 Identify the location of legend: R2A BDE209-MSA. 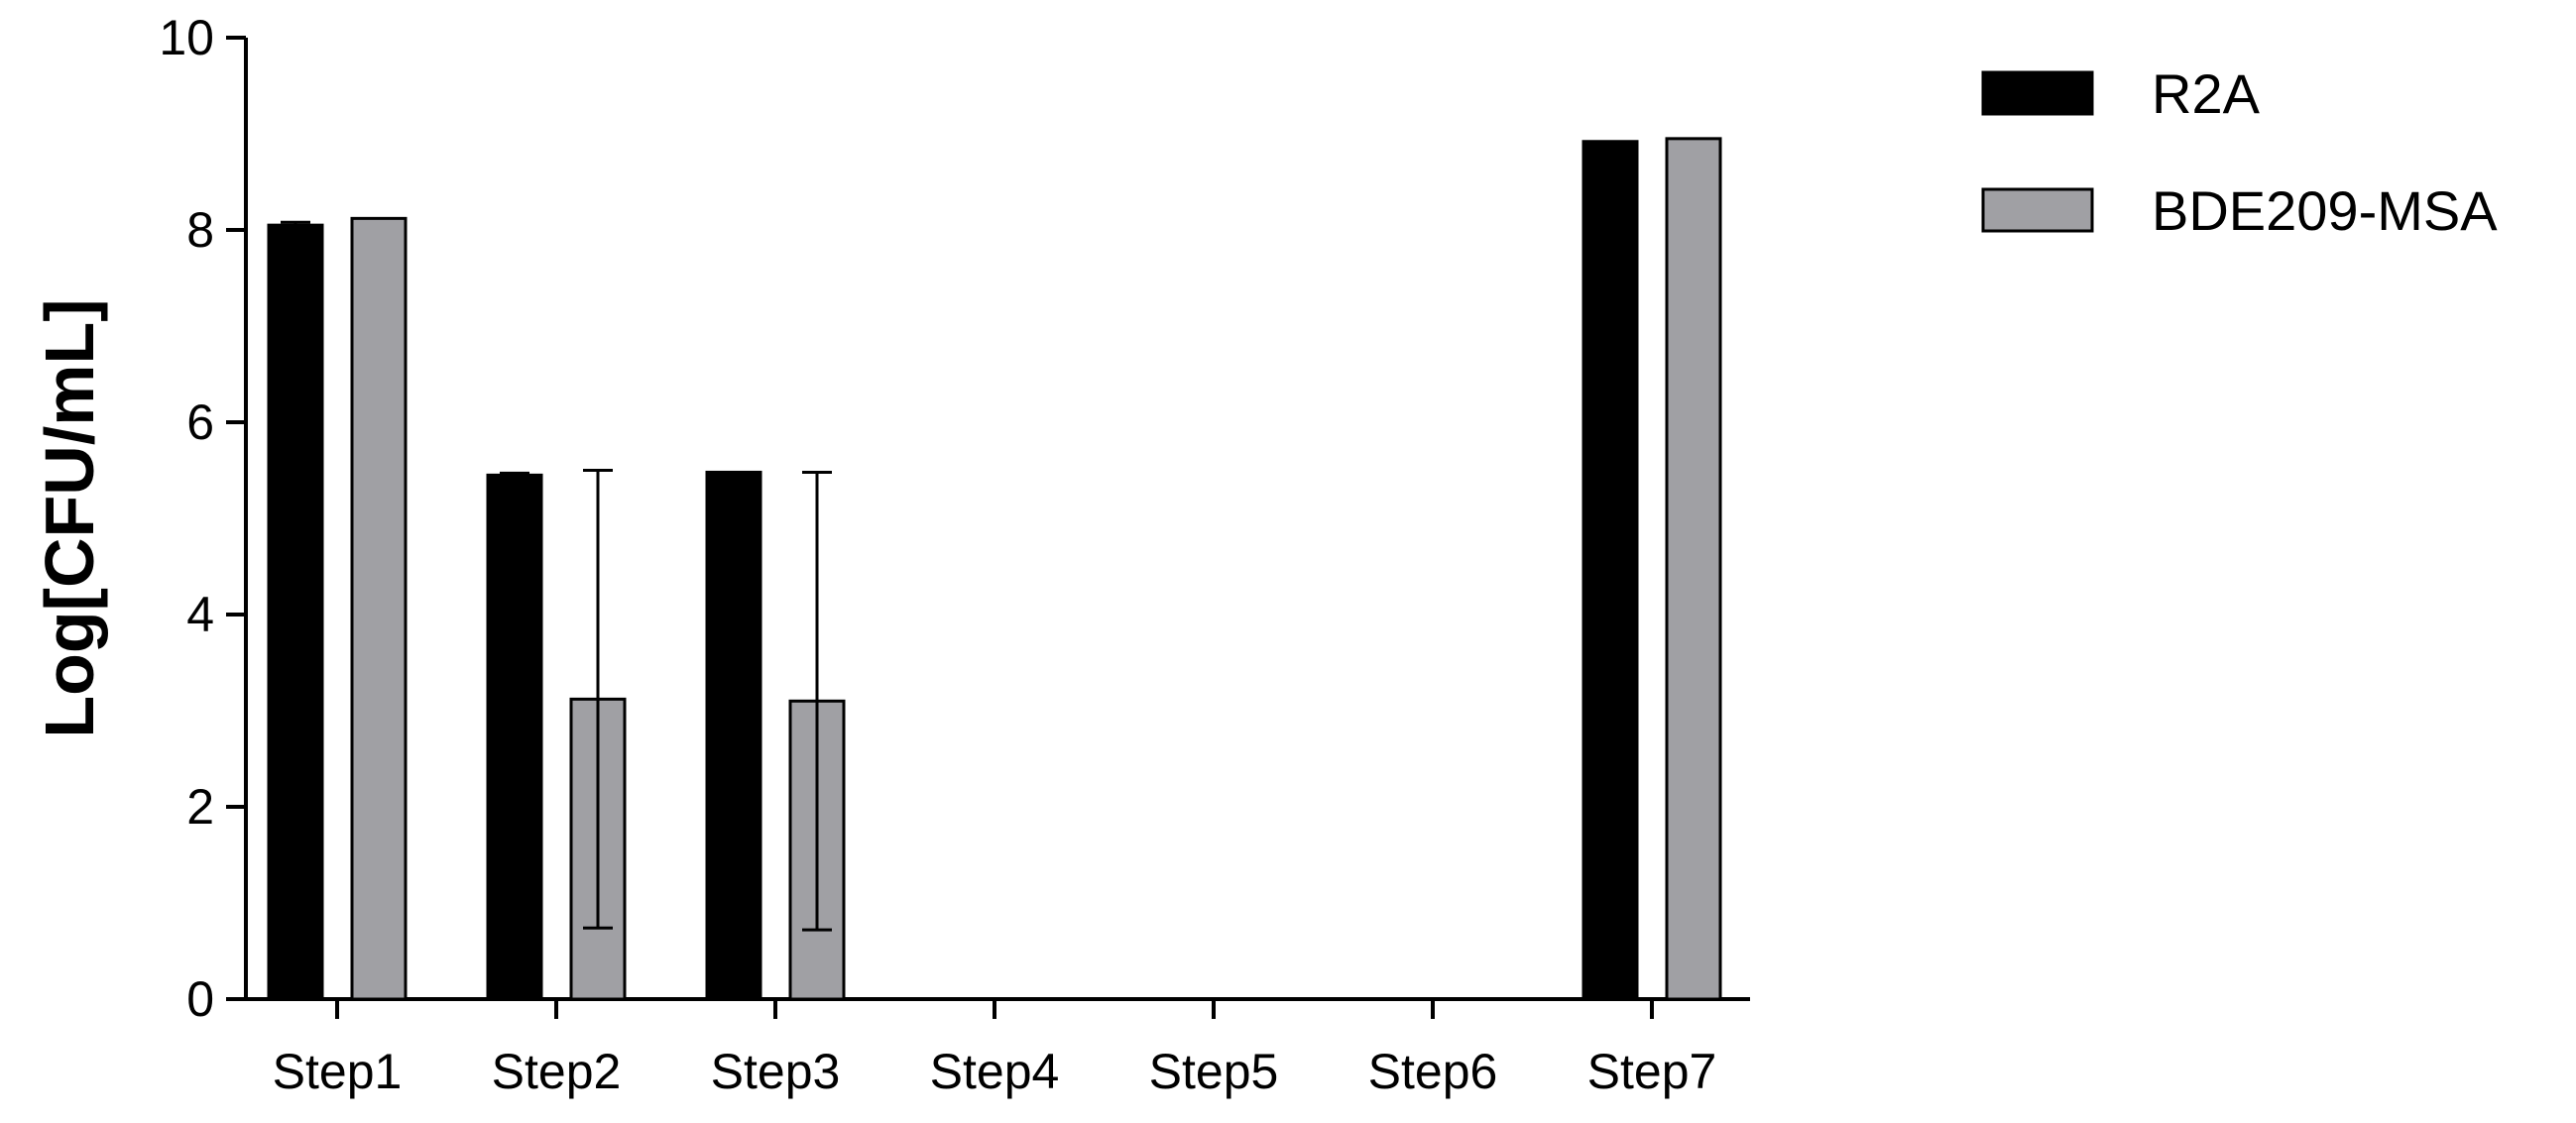
(2240, 152).